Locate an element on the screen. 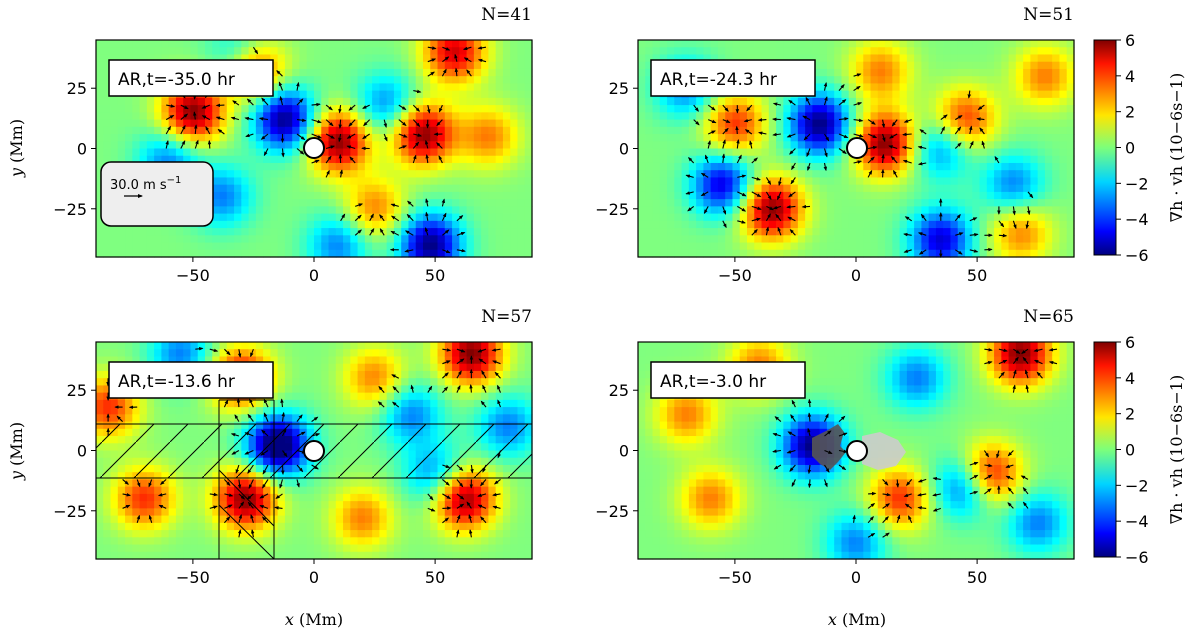 The width and height of the screenshot is (1200, 639). panel-1-n-label: N=41 is located at coordinates (506, 15).